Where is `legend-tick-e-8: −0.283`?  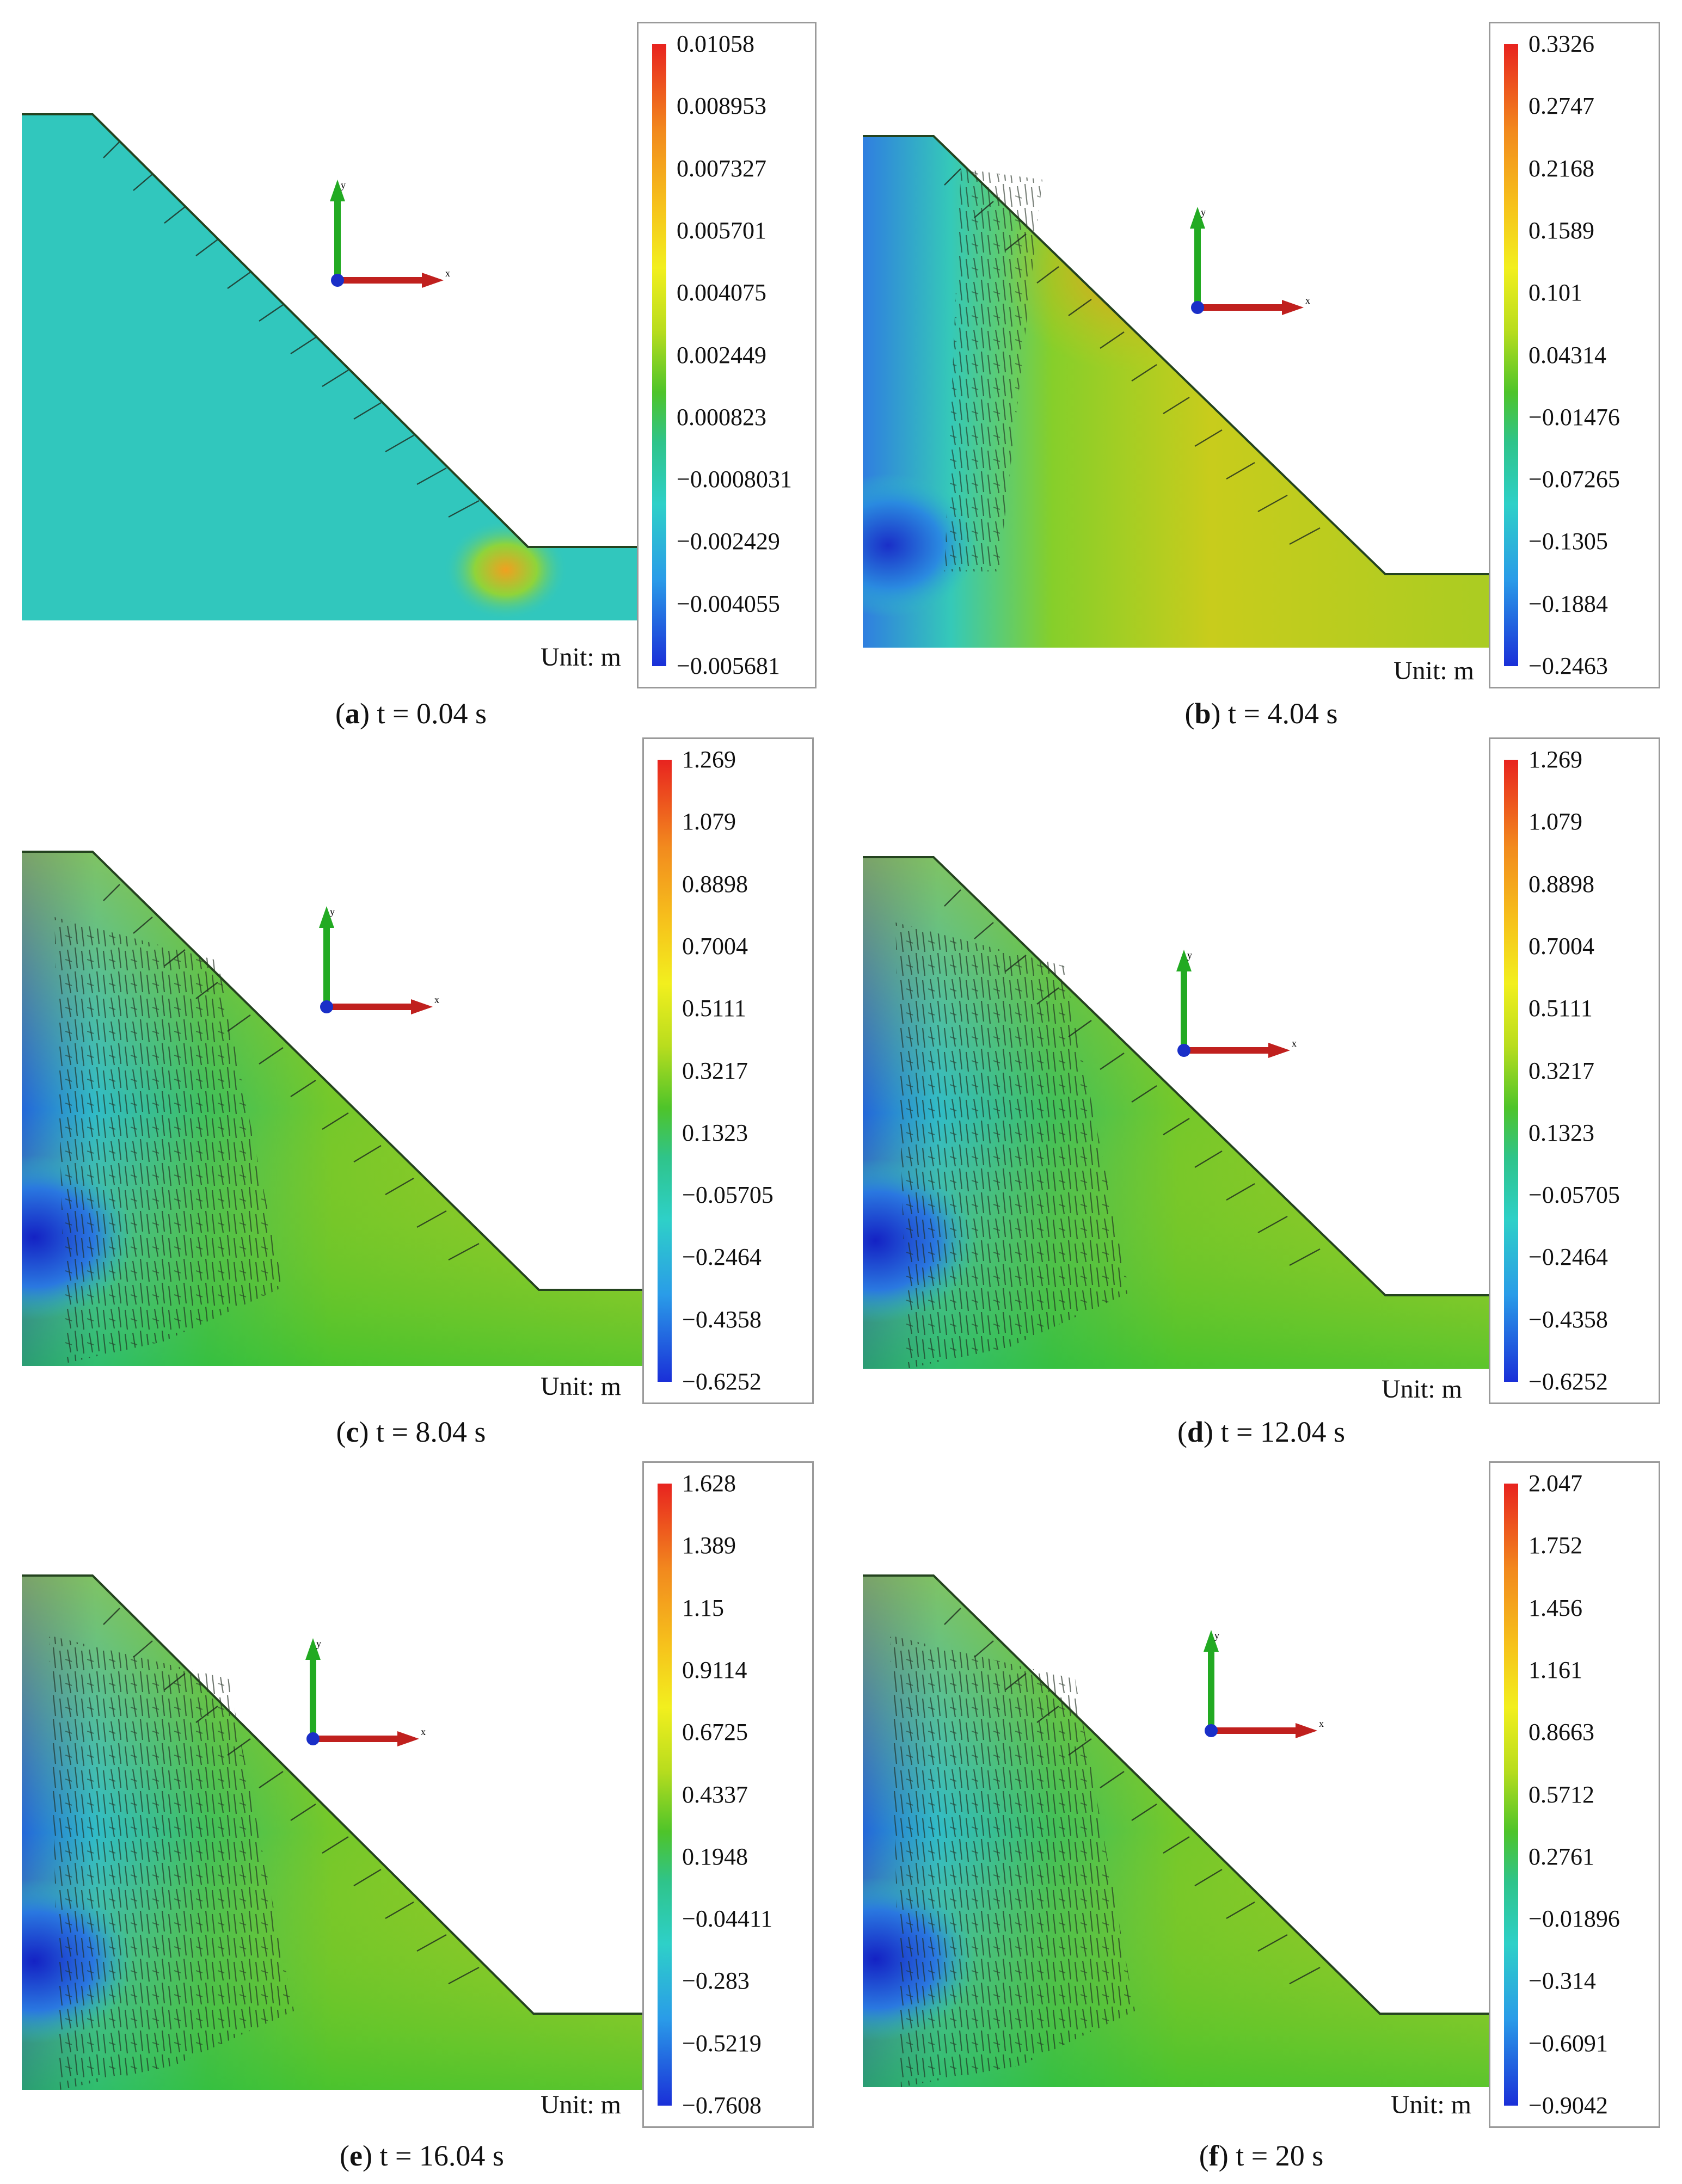
legend-tick-e-8: −0.283 is located at coordinates (716, 1981).